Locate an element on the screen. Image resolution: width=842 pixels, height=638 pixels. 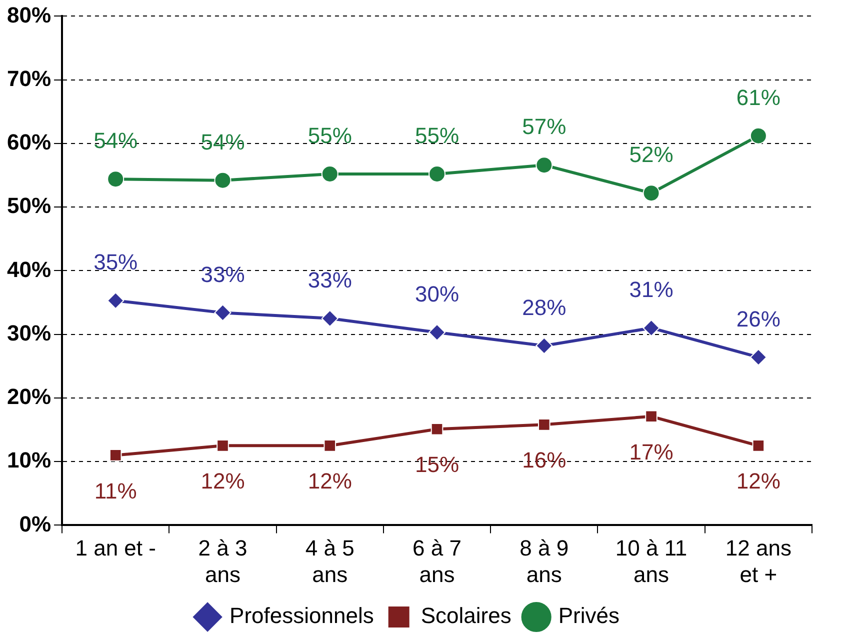
data-label: 30% is located at coordinates (437, 293).